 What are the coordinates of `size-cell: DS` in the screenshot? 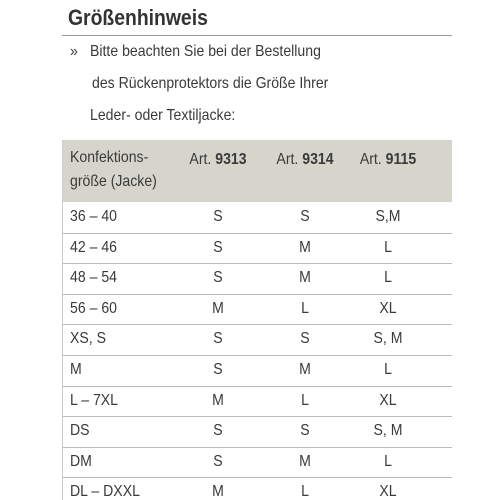 It's located at (80, 431).